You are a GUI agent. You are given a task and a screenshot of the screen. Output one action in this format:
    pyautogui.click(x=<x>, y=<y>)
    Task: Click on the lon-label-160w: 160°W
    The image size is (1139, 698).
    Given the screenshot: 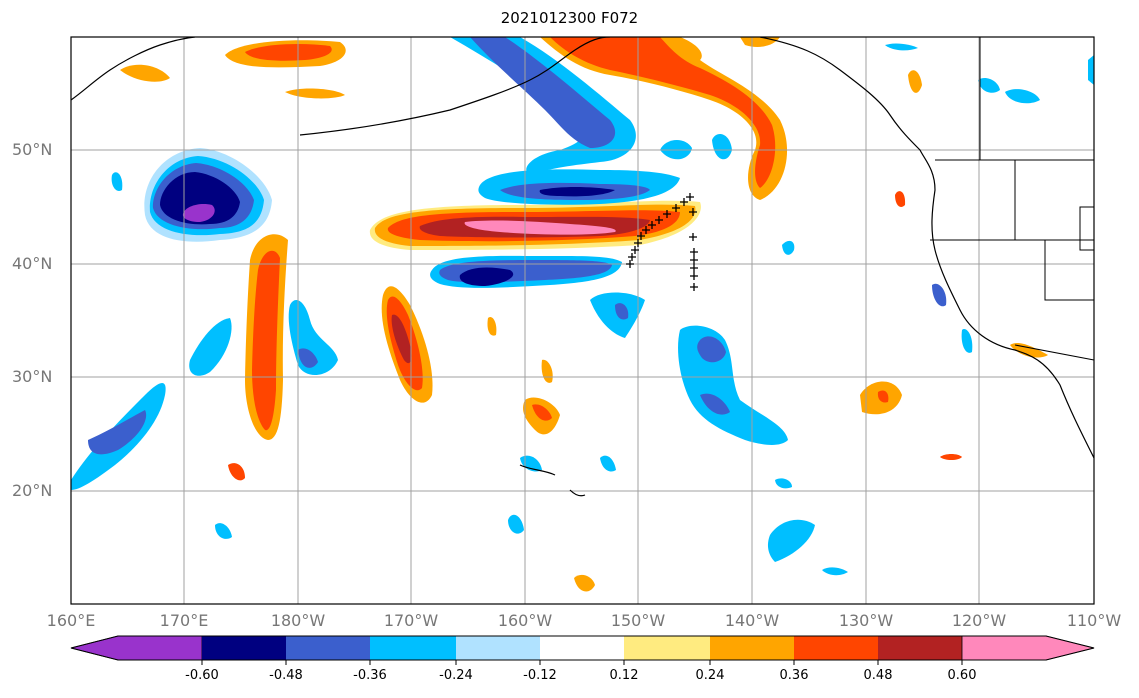 What is the action you would take?
    pyautogui.click(x=525, y=620)
    